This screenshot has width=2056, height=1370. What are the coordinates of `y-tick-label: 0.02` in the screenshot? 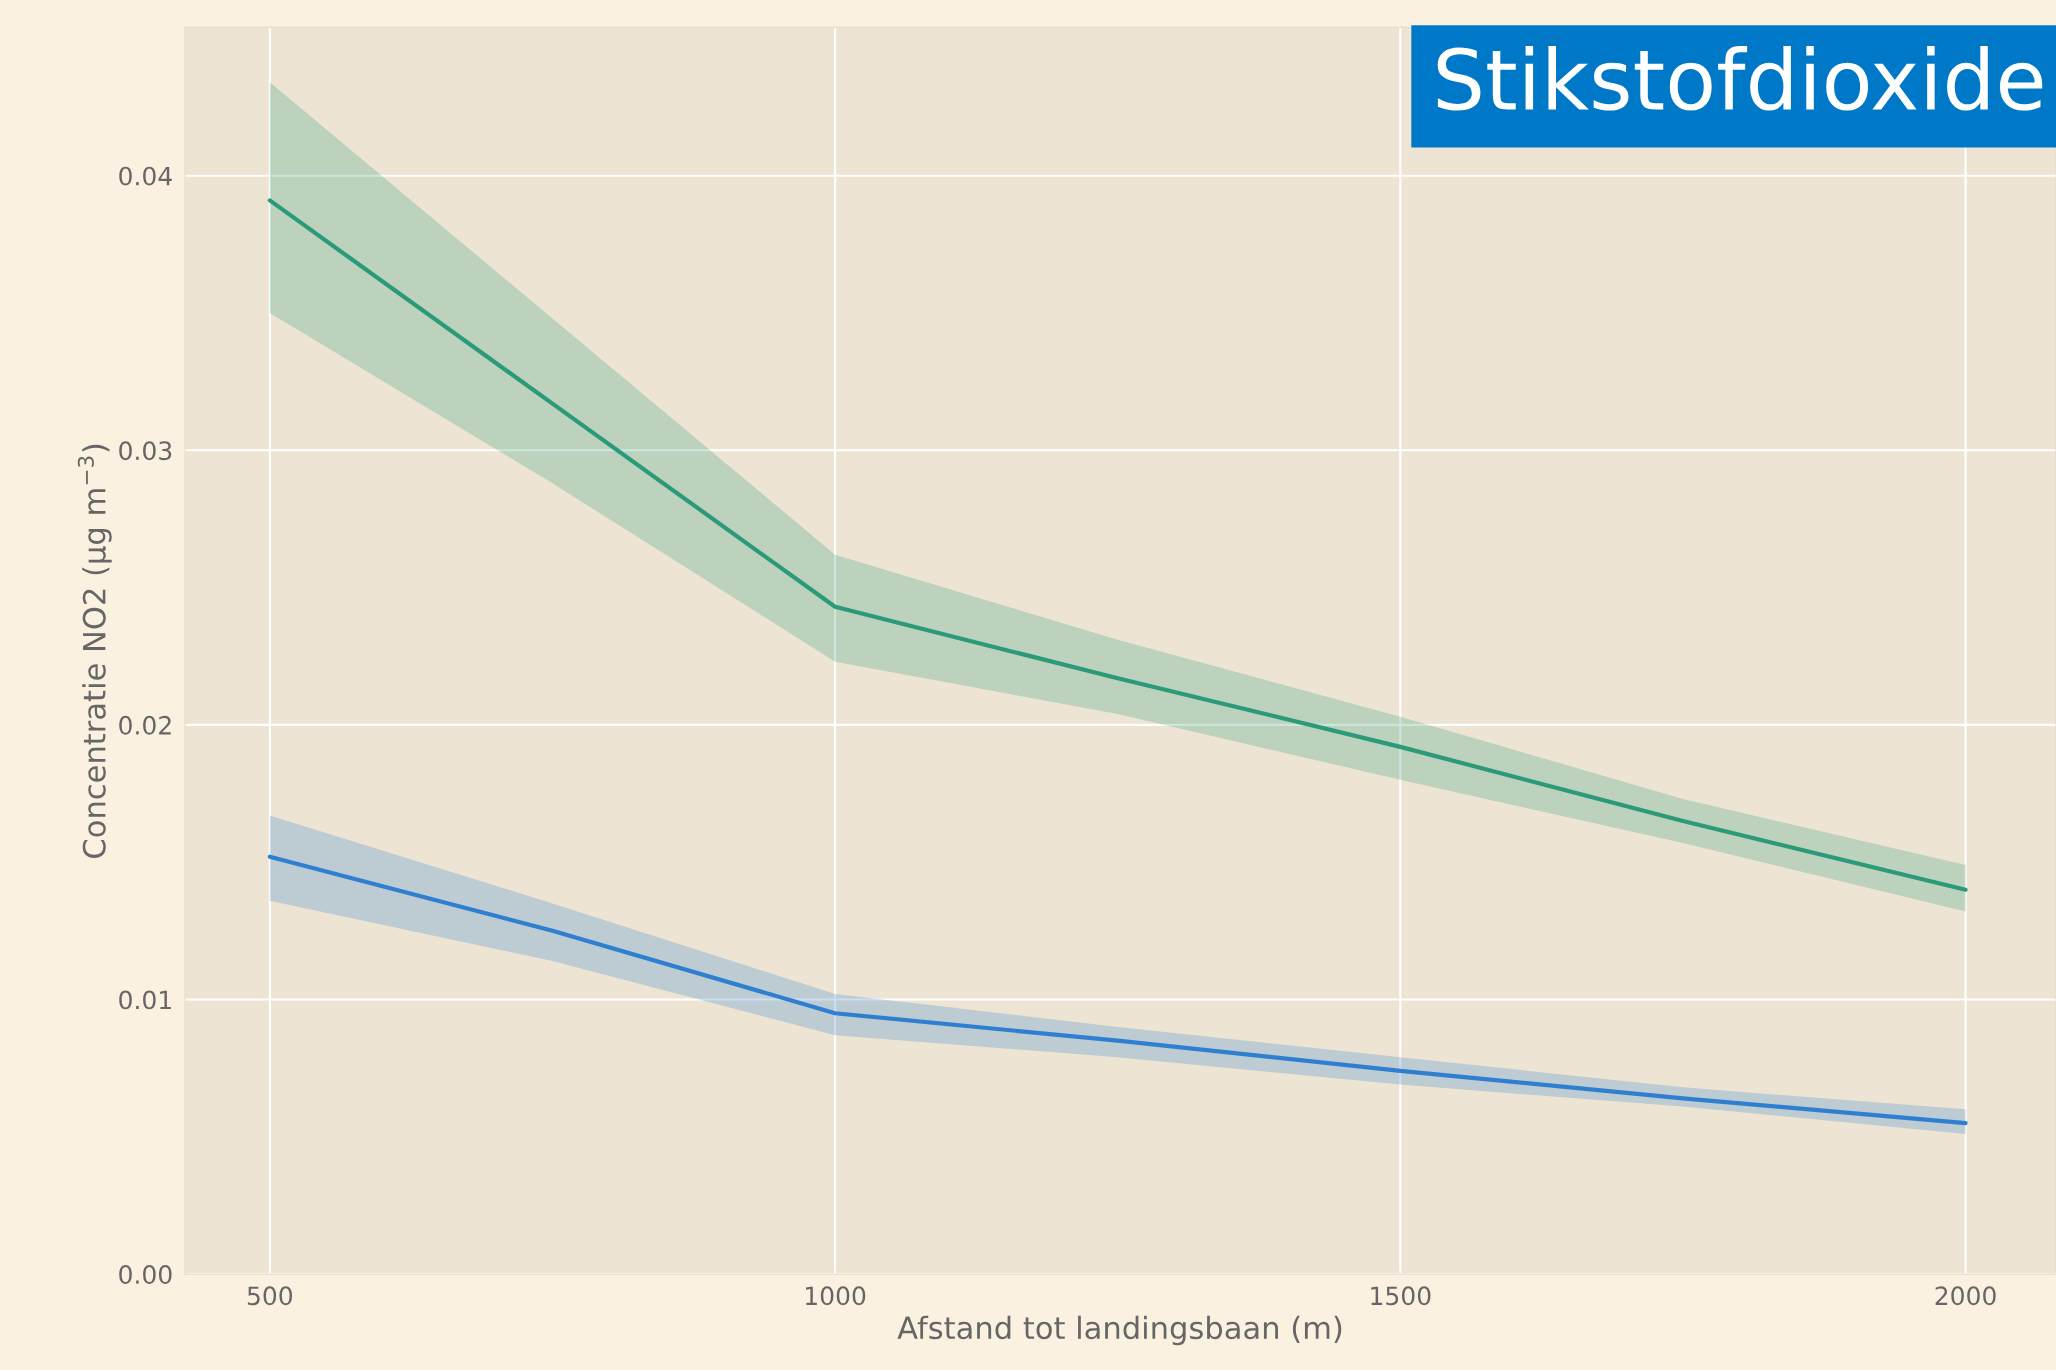 It's located at (145, 725).